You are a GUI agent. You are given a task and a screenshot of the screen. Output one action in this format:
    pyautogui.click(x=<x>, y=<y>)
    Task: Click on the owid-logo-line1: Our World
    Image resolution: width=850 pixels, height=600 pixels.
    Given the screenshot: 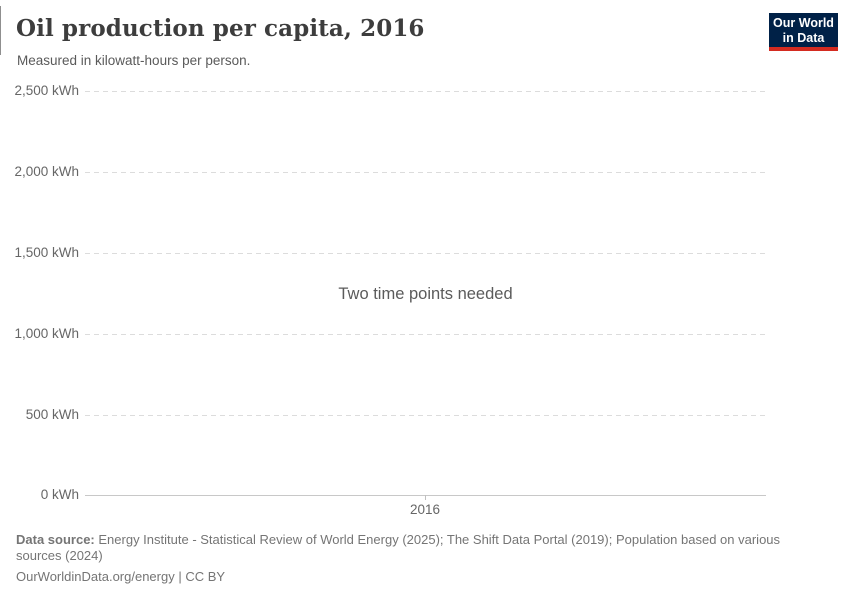 What is the action you would take?
    pyautogui.click(x=803, y=23)
    